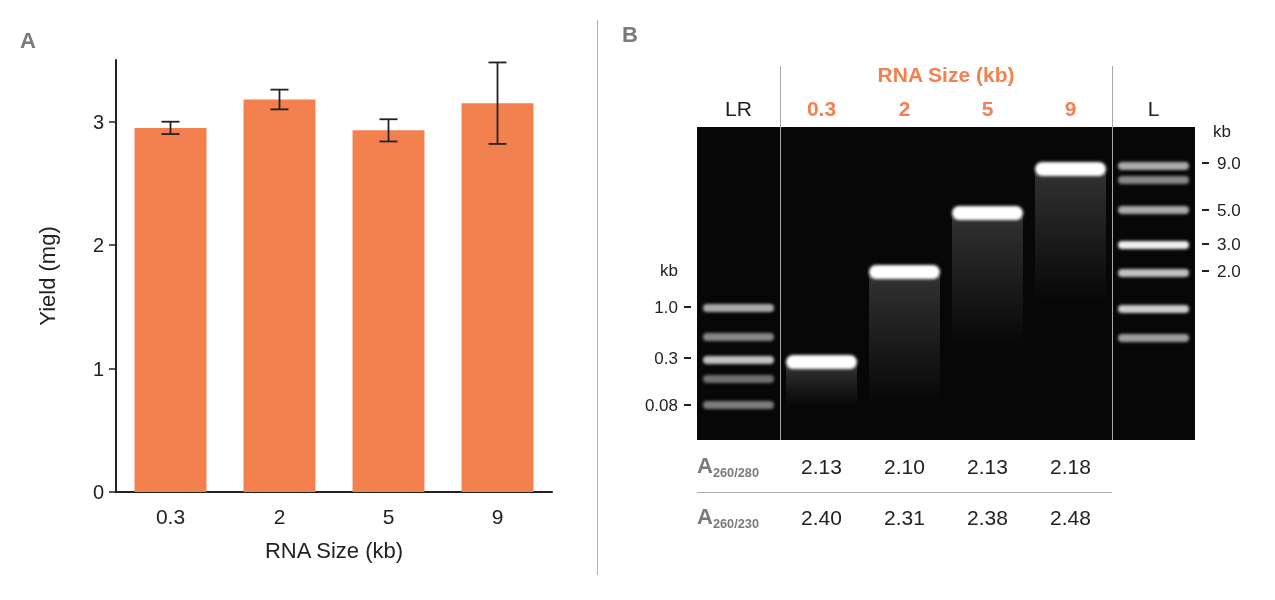 This screenshot has width=1275, height=600. I want to click on y-axis-title: Yield (mg), so click(47, 276).